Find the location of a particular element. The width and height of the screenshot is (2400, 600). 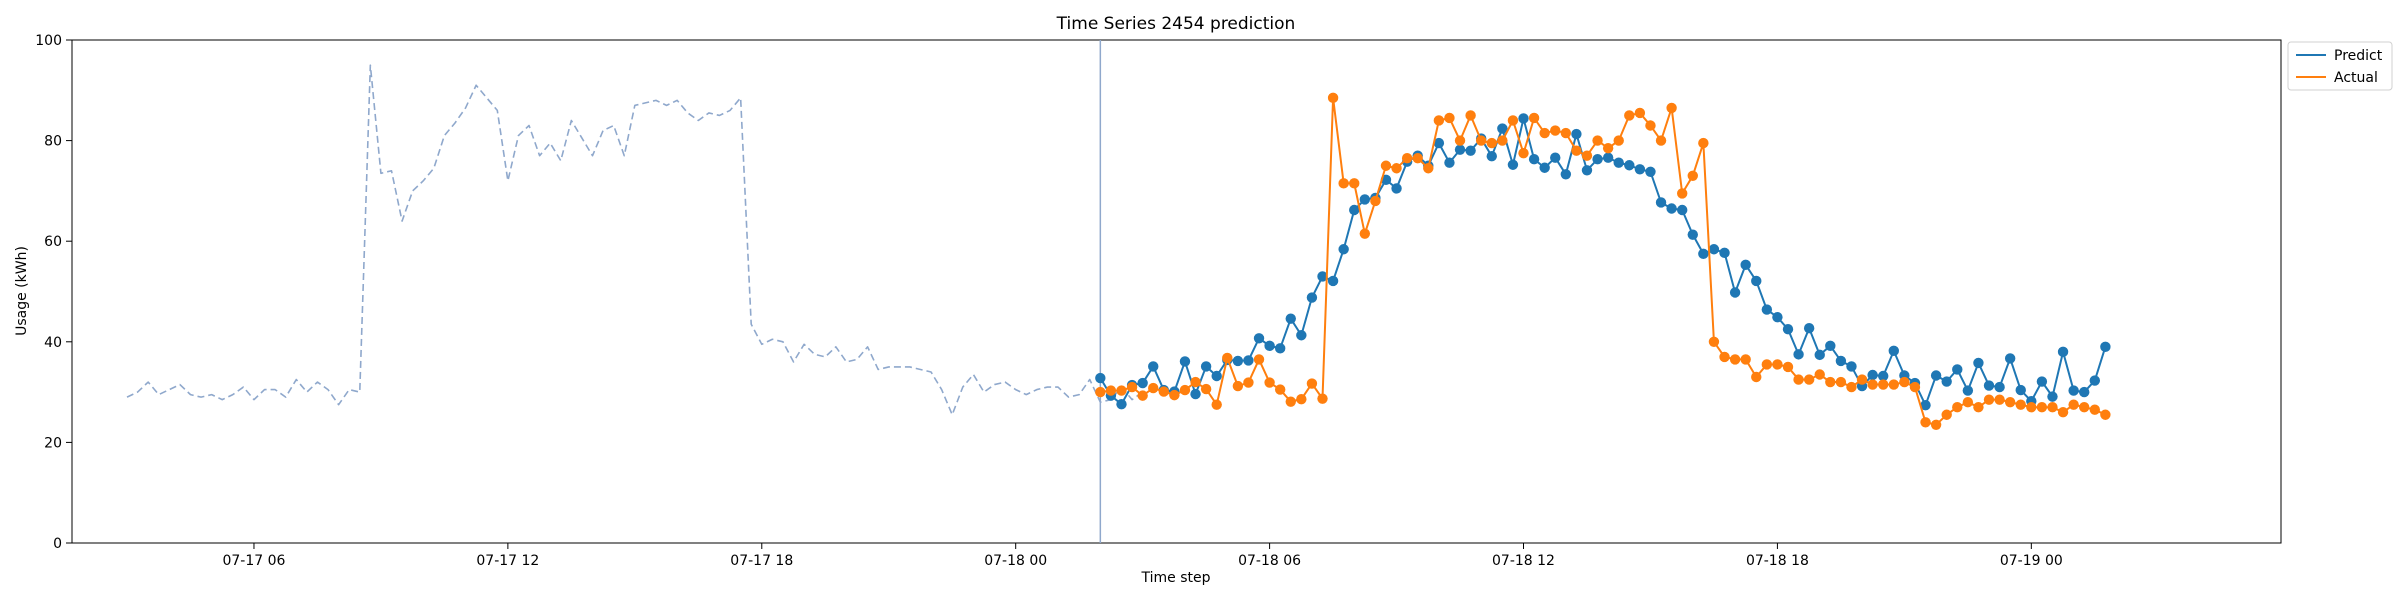

y-axis: 0 20 40 60 80 100 is located at coordinates (53, 292).